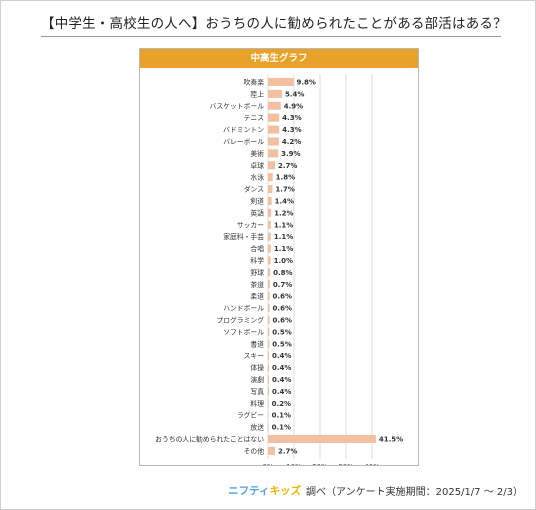 Image resolution: width=536 pixels, height=510 pixels. Describe the element at coordinates (254, 450) in the screenshot. I see `category-label: その他` at that location.